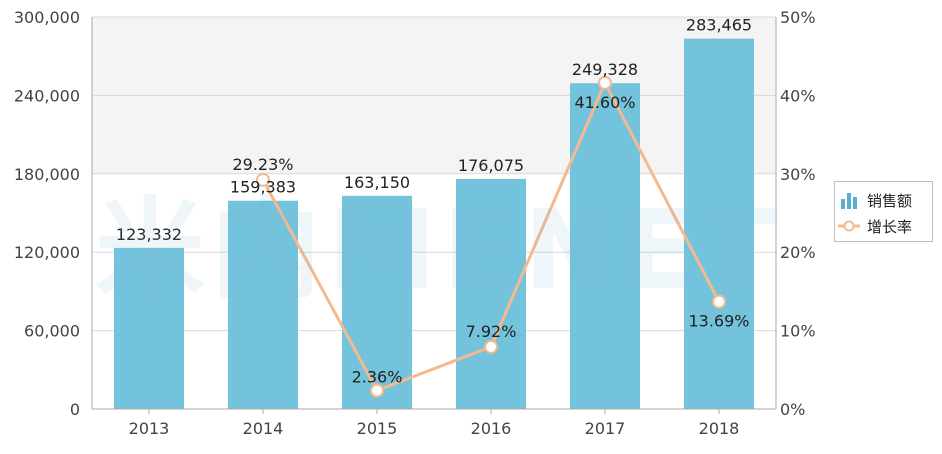  What do you see at coordinates (849, 200) in the screenshot?
I see `bar-chart-icon` at bounding box center [849, 200].